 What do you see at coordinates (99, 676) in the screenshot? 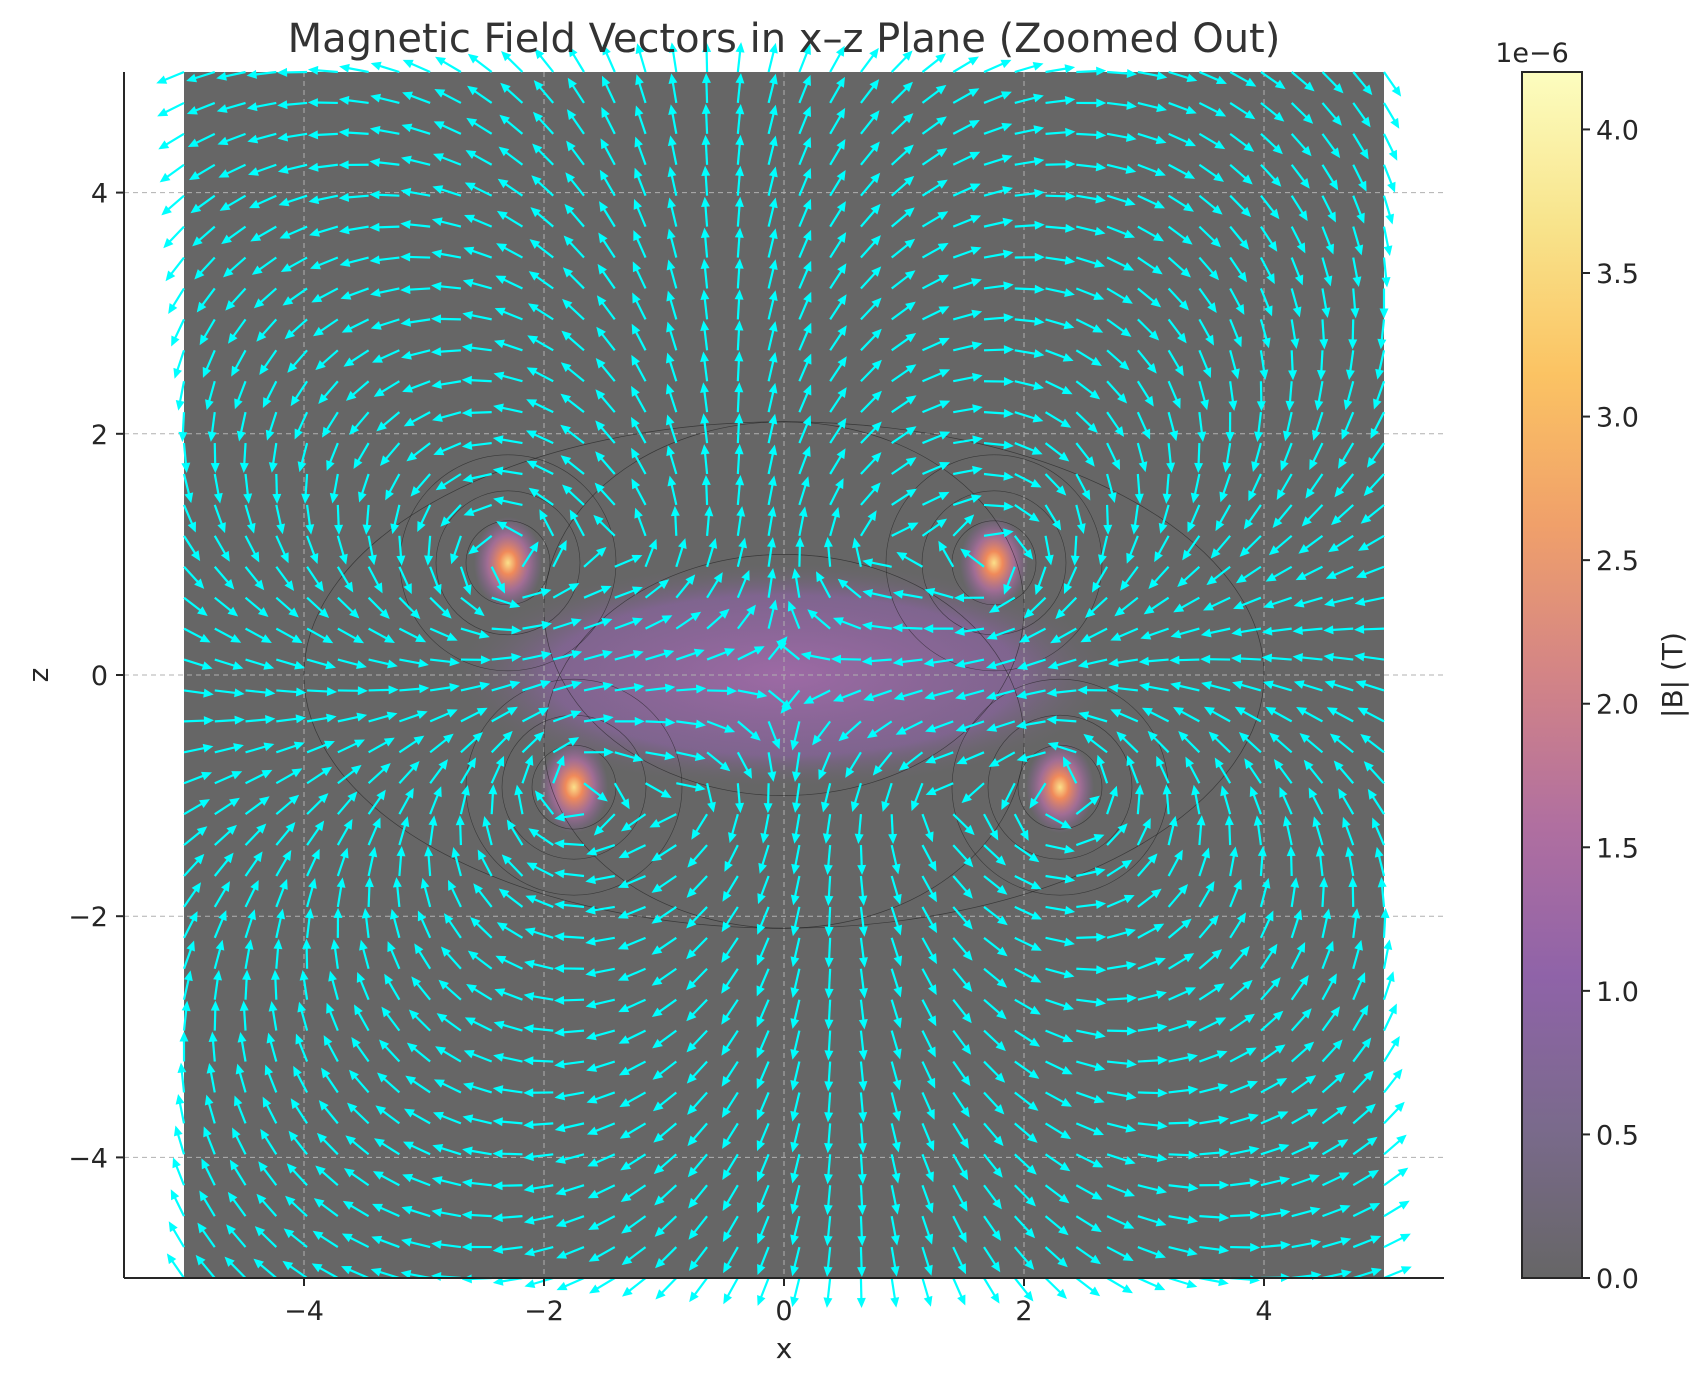
I see `y-tick-label: 0` at bounding box center [99, 676].